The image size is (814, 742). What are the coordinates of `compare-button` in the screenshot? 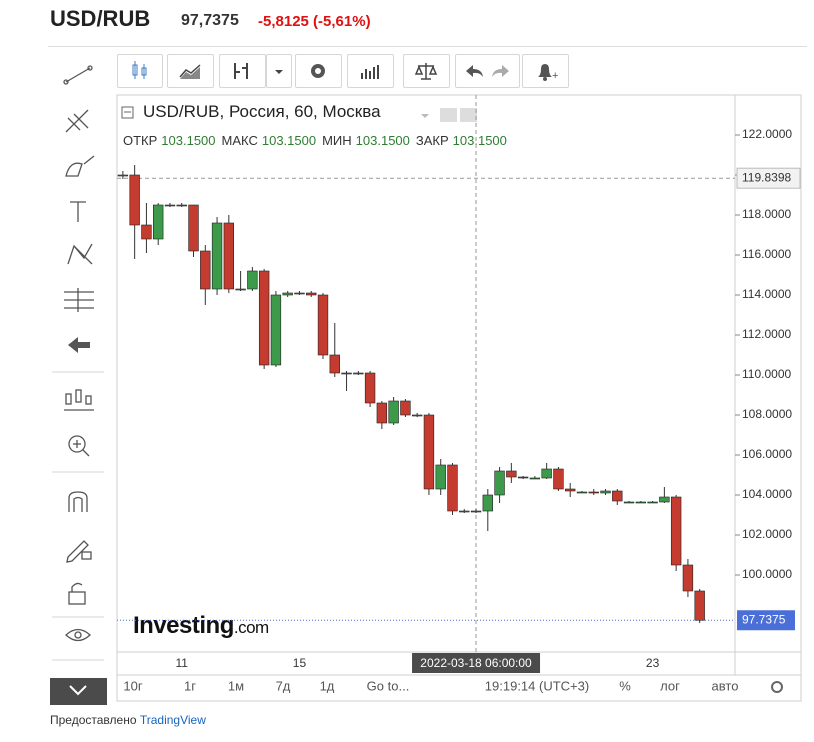 It's located at (242, 71).